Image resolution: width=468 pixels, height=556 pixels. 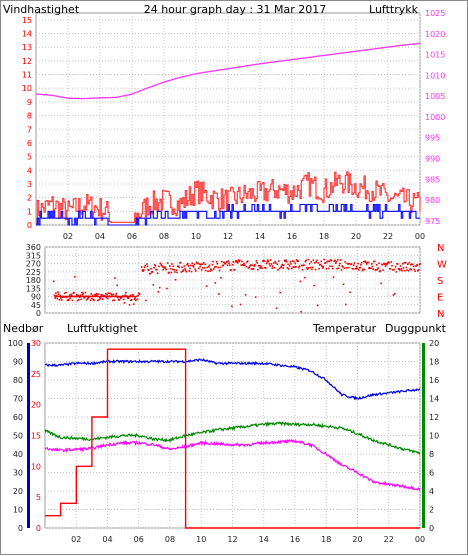 What do you see at coordinates (29, 102) in the screenshot?
I see `wind-speed-tick: 9` at bounding box center [29, 102].